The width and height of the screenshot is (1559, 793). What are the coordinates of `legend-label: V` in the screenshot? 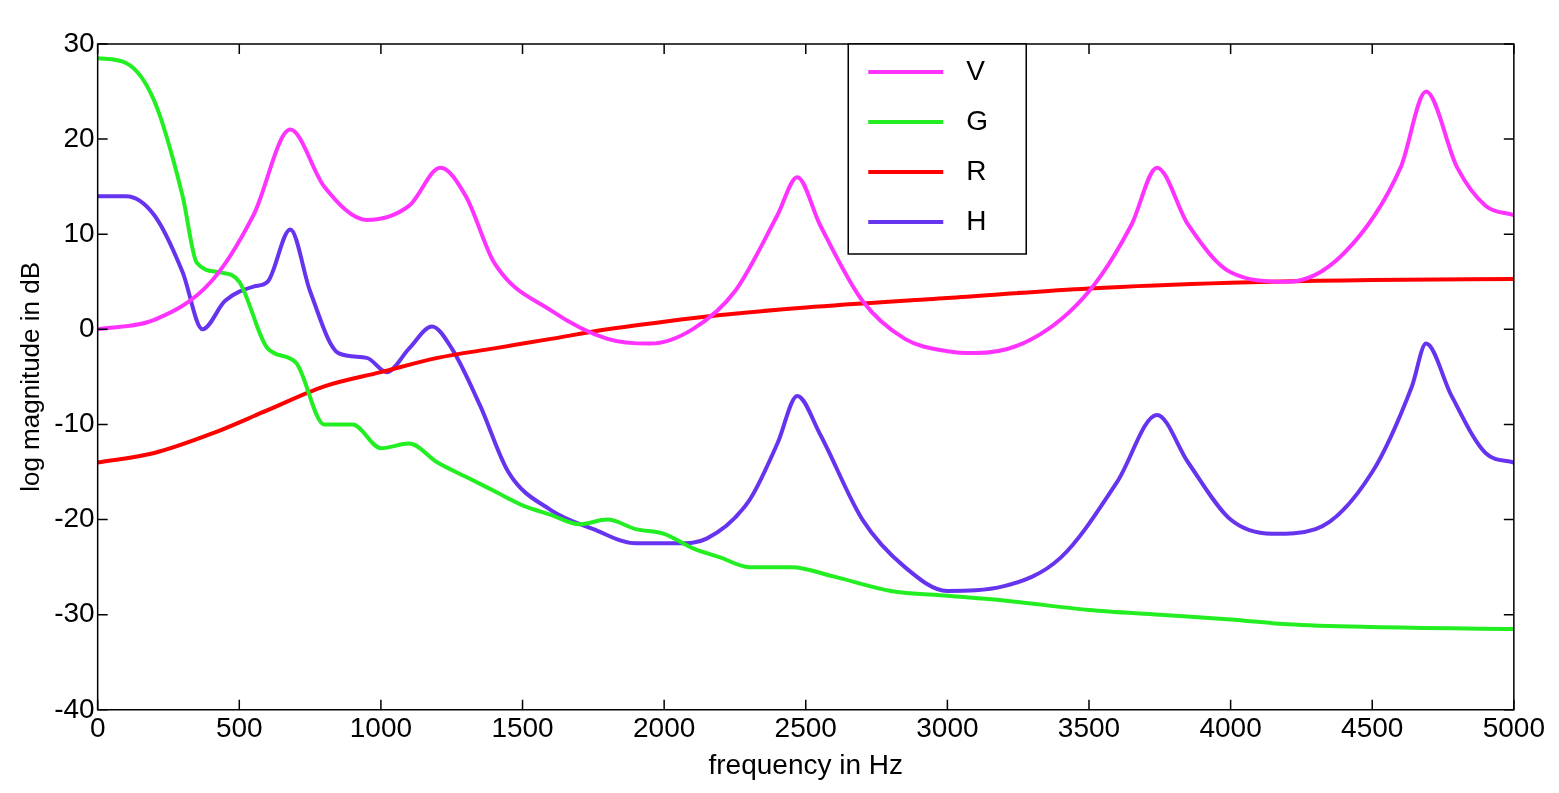 It's located at (976, 70).